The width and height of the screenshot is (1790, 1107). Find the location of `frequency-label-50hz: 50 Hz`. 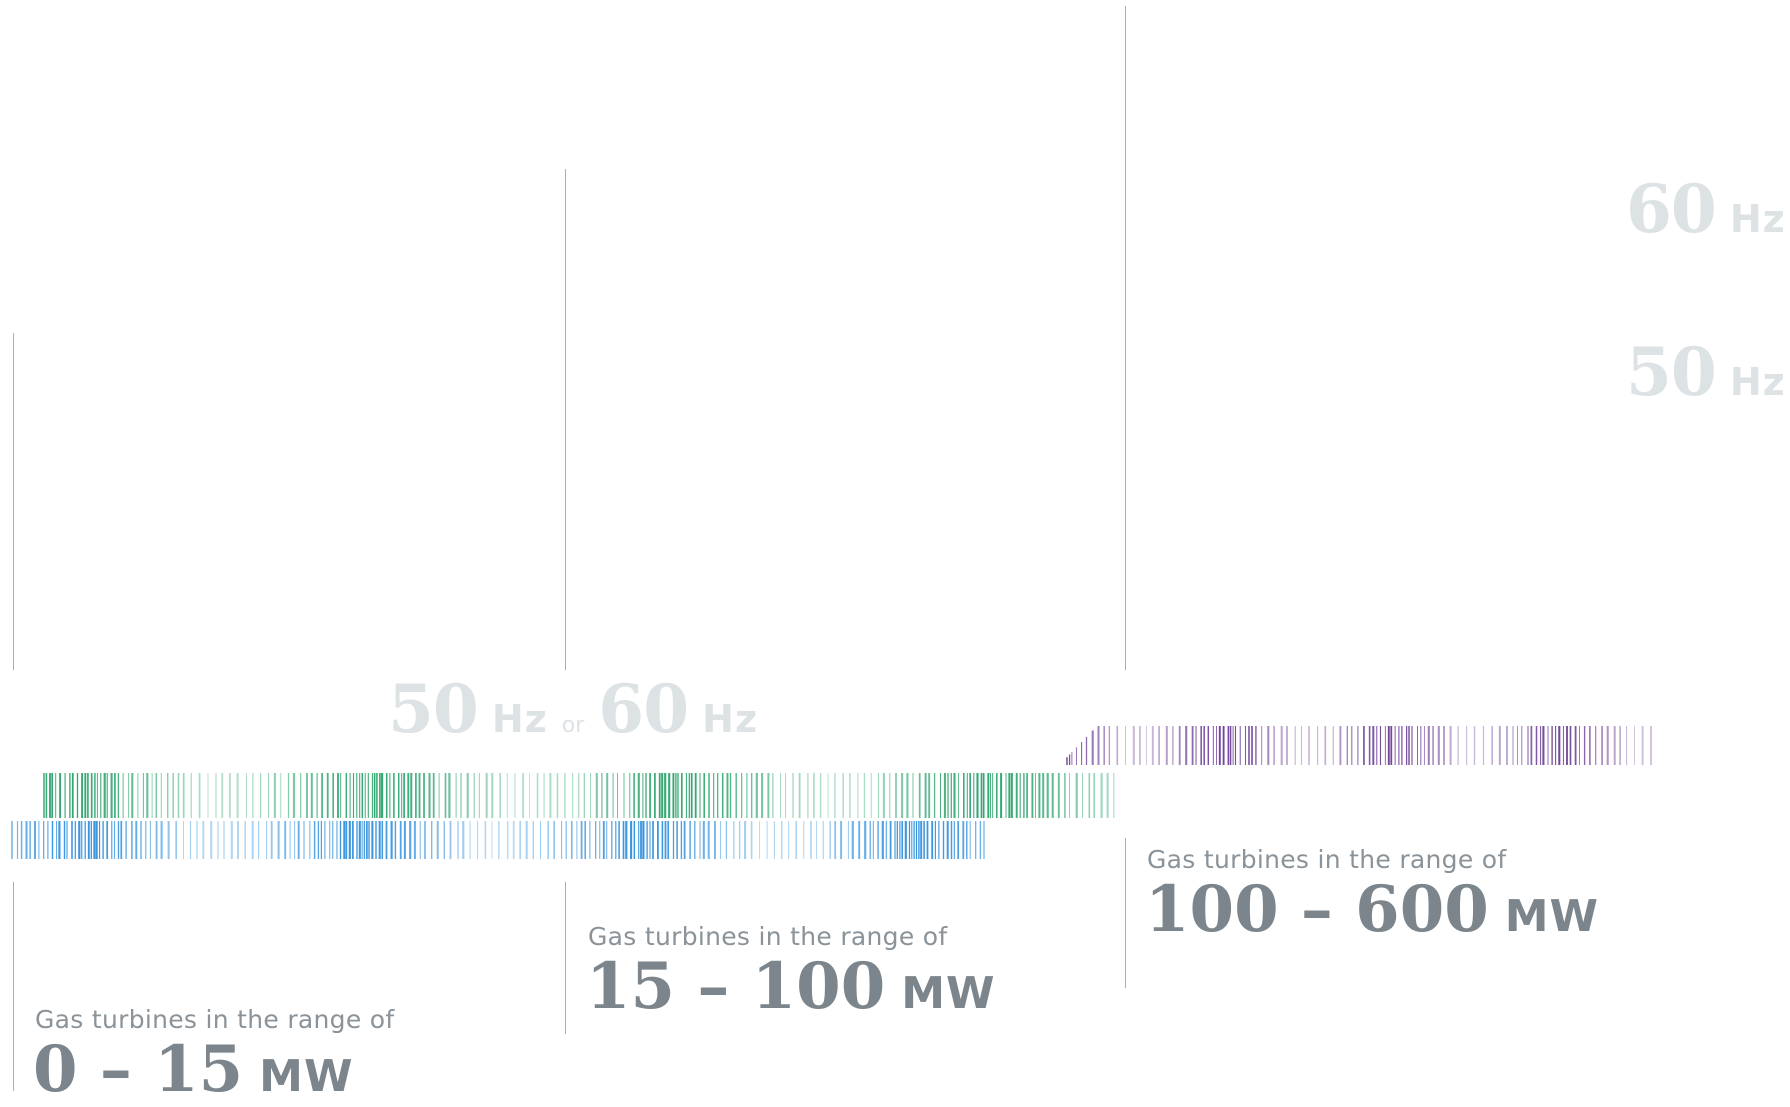

frequency-label-50hz: 50 Hz is located at coordinates (1706, 372).